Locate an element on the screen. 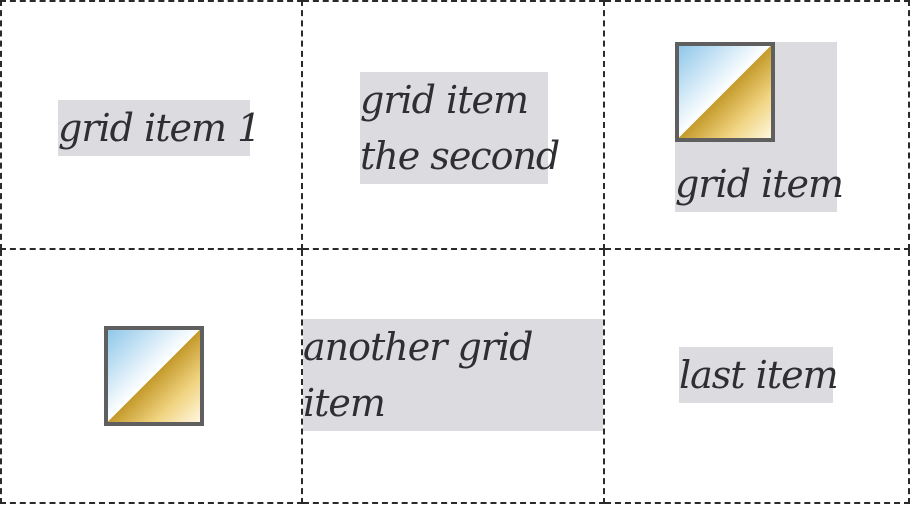  grid-item-2-line-1: grid item is located at coordinates (444, 100).